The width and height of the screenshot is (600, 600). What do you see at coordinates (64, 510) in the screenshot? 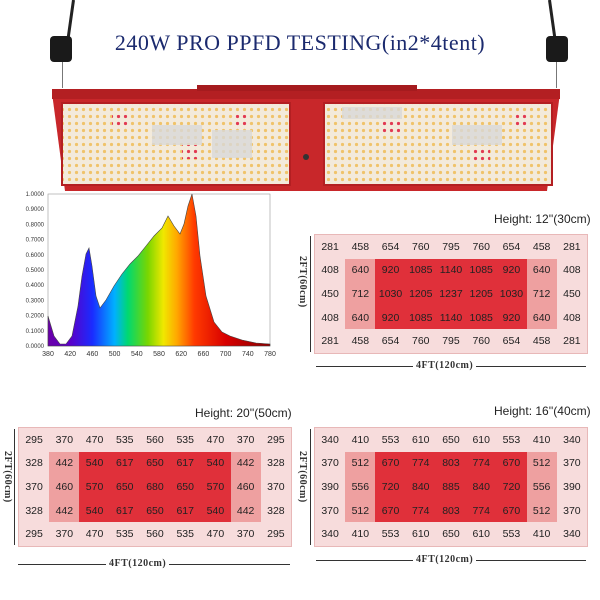
I see `ppfd-cell: 442` at bounding box center [64, 510].